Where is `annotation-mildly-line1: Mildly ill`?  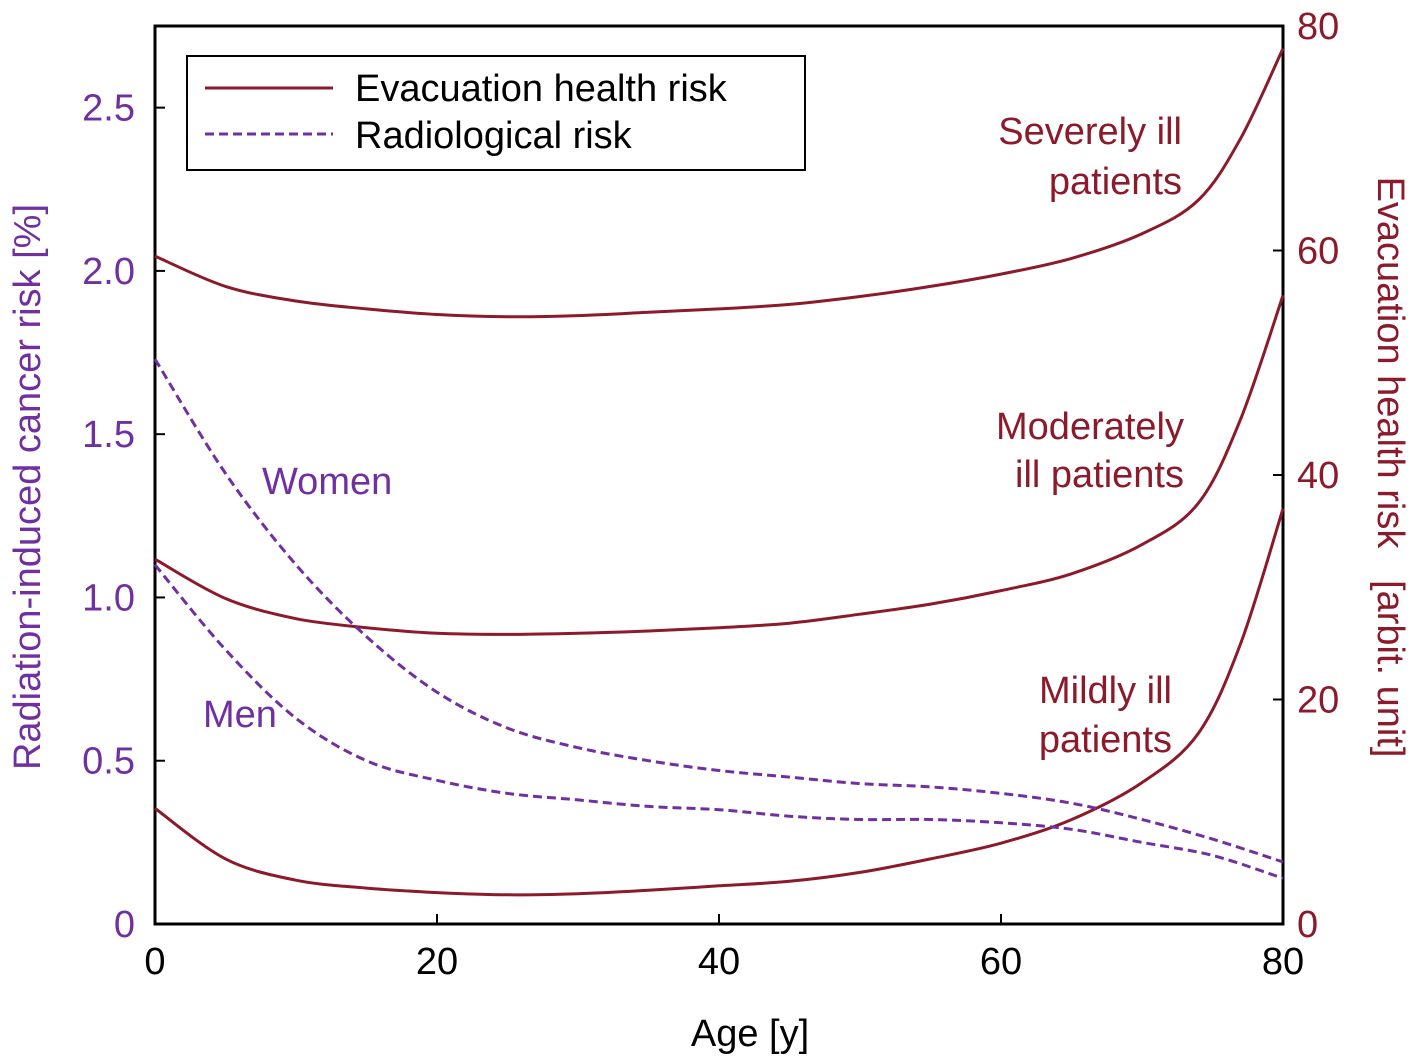
annotation-mildly-line1: Mildly ill is located at coordinates (1105, 691).